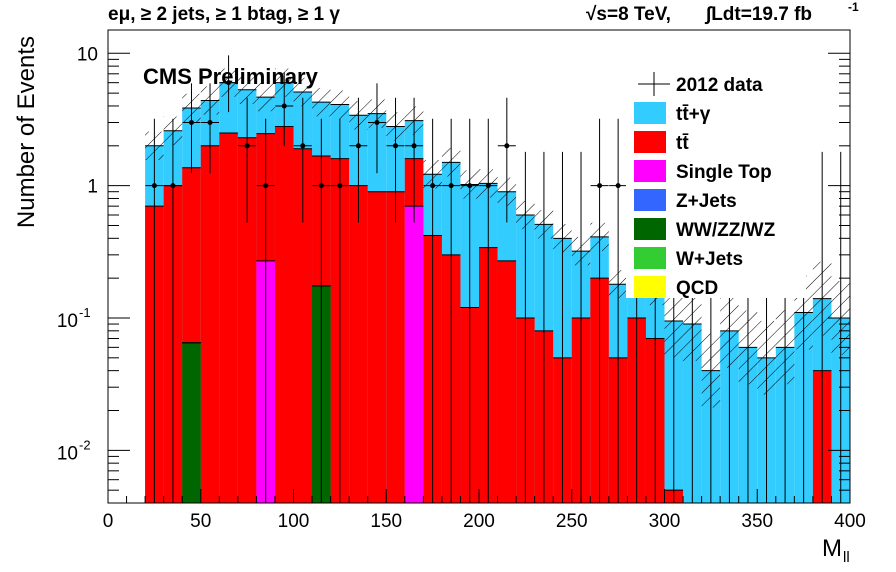 Image resolution: width=896 pixels, height=572 pixels. Describe the element at coordinates (294, 521) in the screenshot. I see `x-tick-label-100: 100` at that location.